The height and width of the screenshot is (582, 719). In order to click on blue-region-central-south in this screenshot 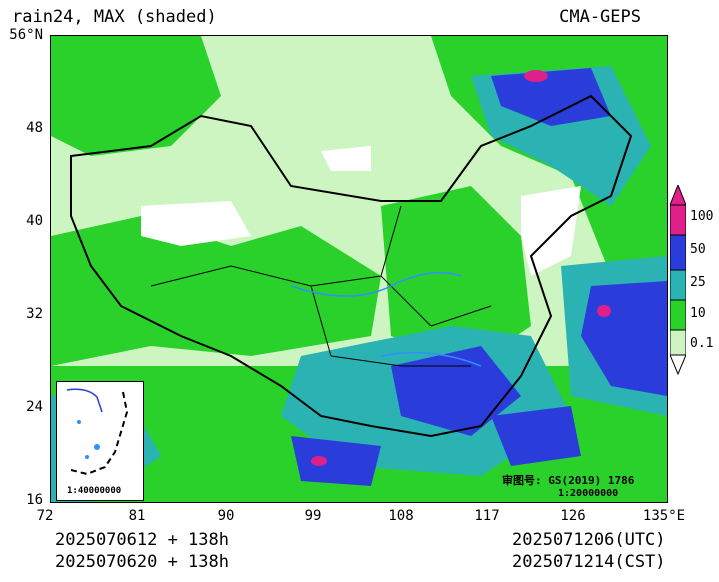, I will do `click(456, 391)`.